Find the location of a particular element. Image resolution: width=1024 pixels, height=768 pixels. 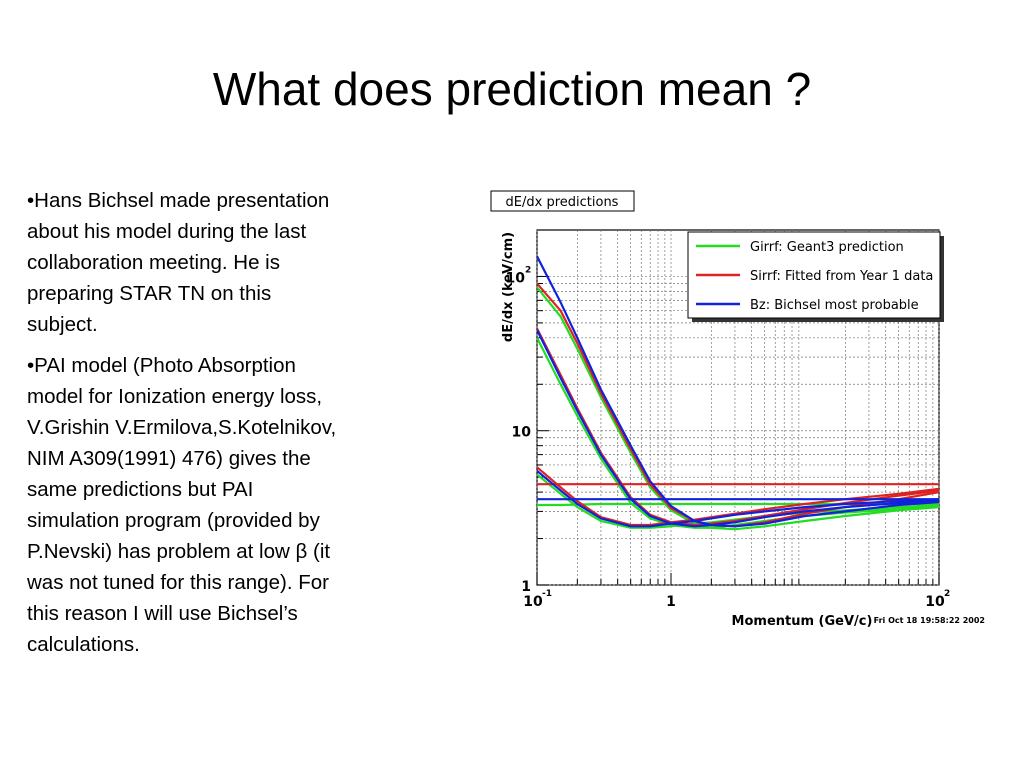

bullet-line: was not tuned for this range). For is located at coordinates (178, 582).